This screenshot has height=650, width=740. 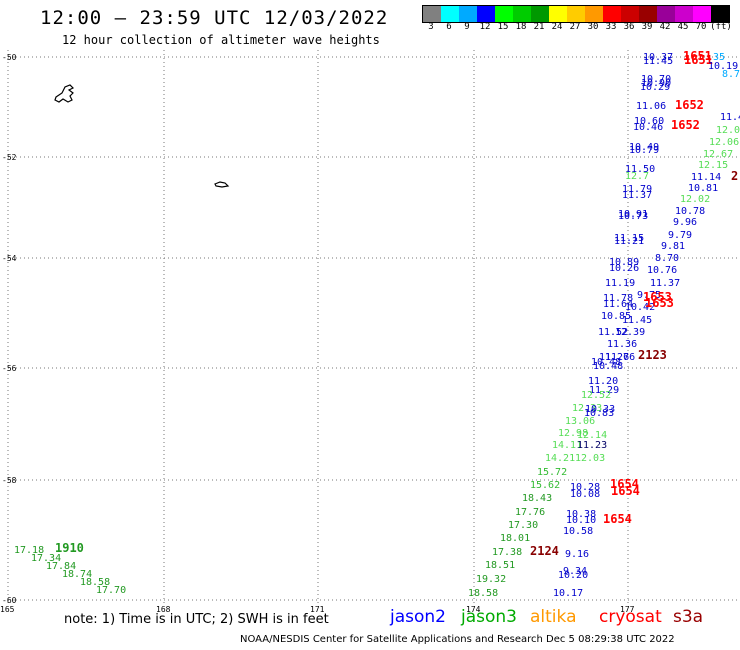 I want to click on wave-height-value: 11.79, so click(x=637, y=189).